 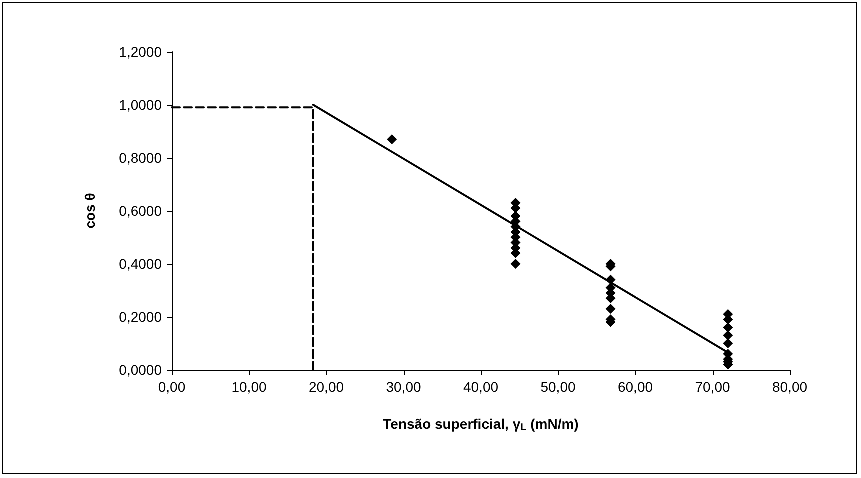 What do you see at coordinates (712, 387) in the screenshot?
I see `x-tick-label: 70,00` at bounding box center [712, 387].